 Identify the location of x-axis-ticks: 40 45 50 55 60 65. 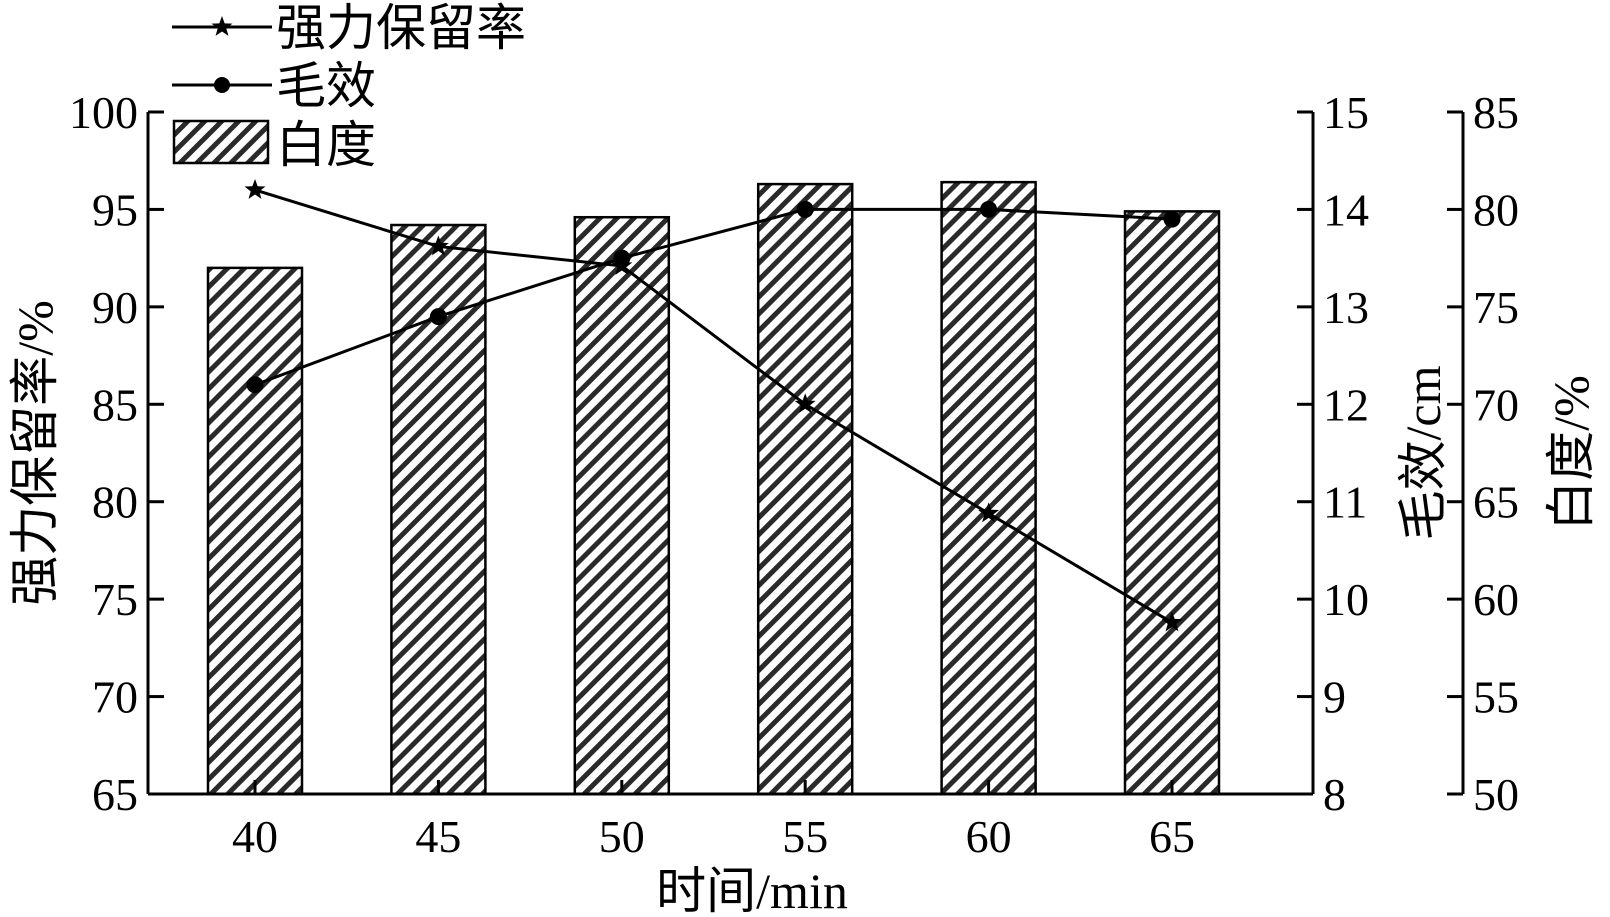
(713, 821).